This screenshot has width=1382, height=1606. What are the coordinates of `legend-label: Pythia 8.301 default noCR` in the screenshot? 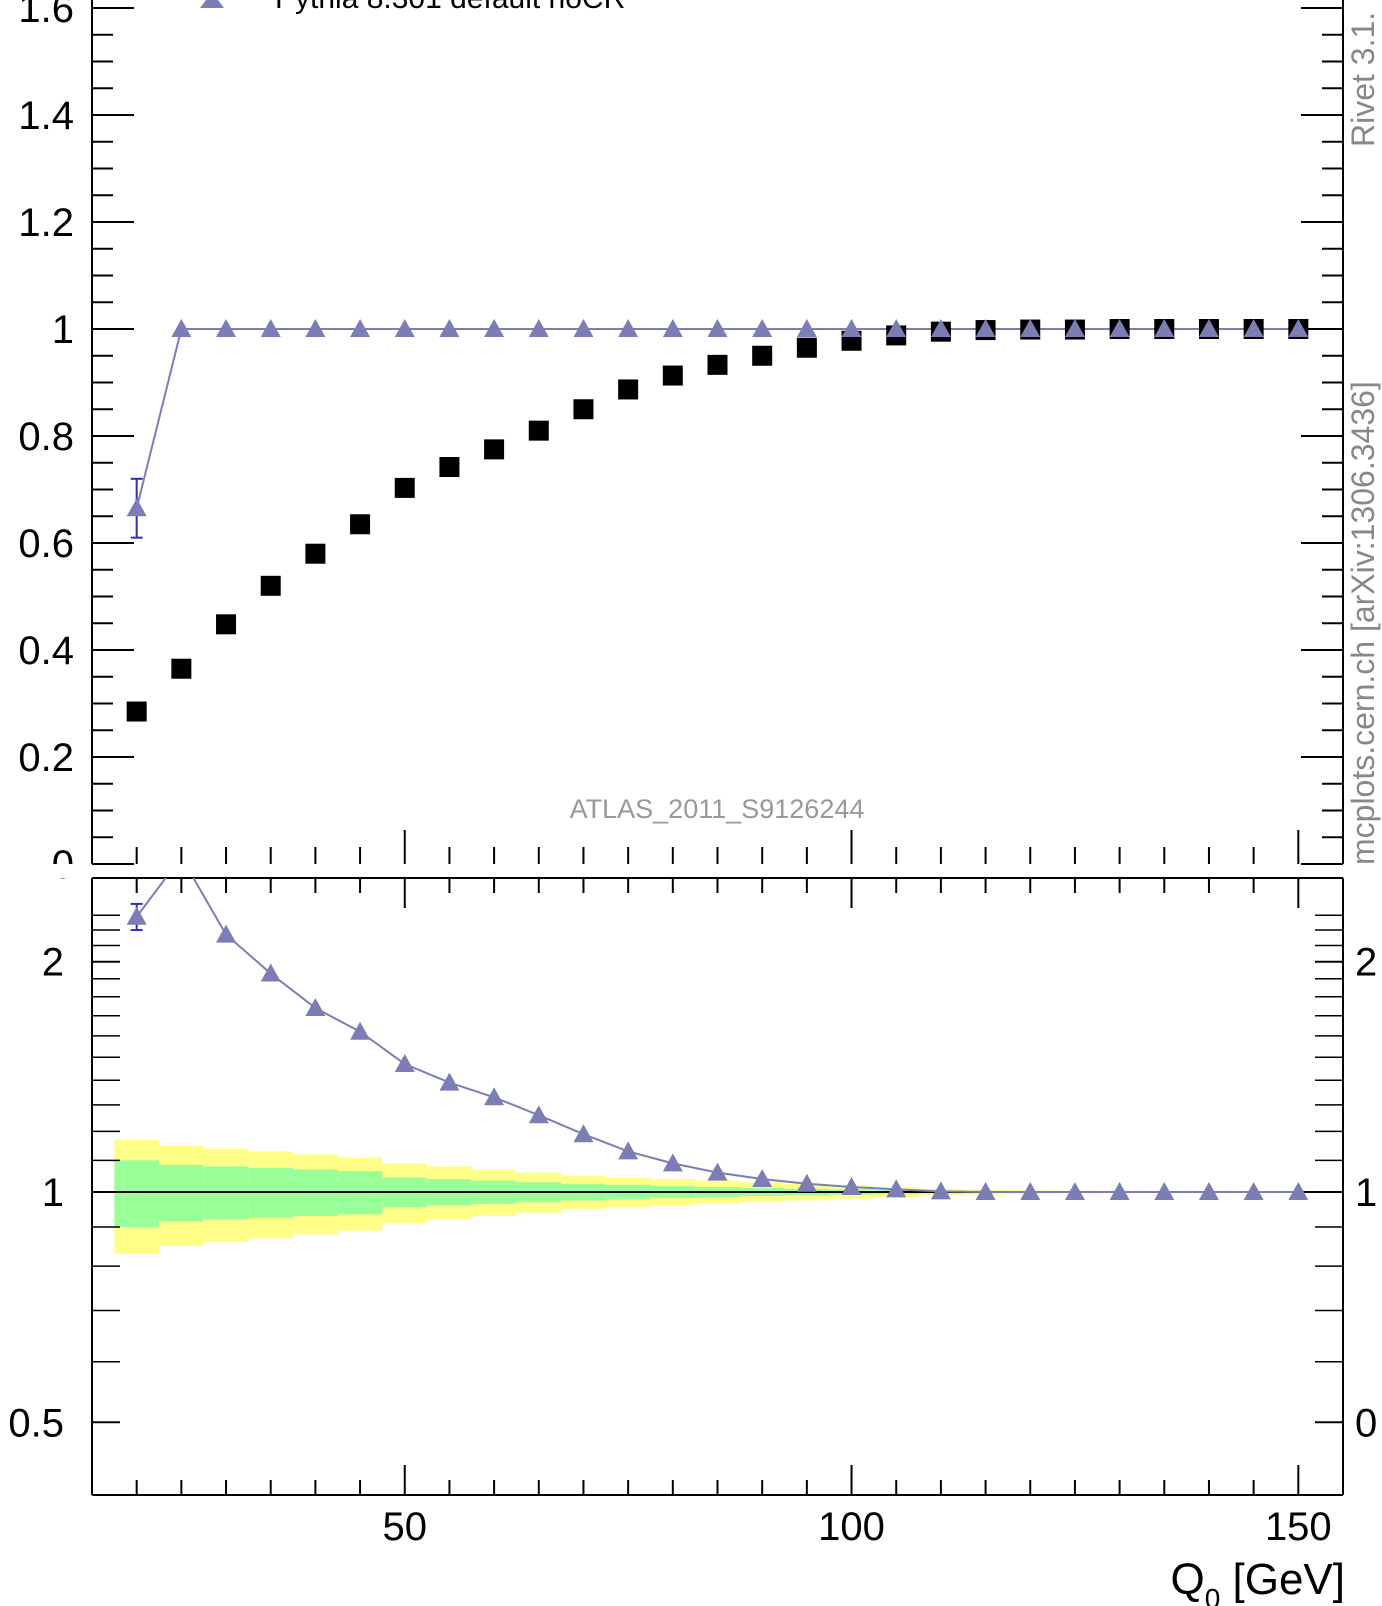 It's located at (450, 7).